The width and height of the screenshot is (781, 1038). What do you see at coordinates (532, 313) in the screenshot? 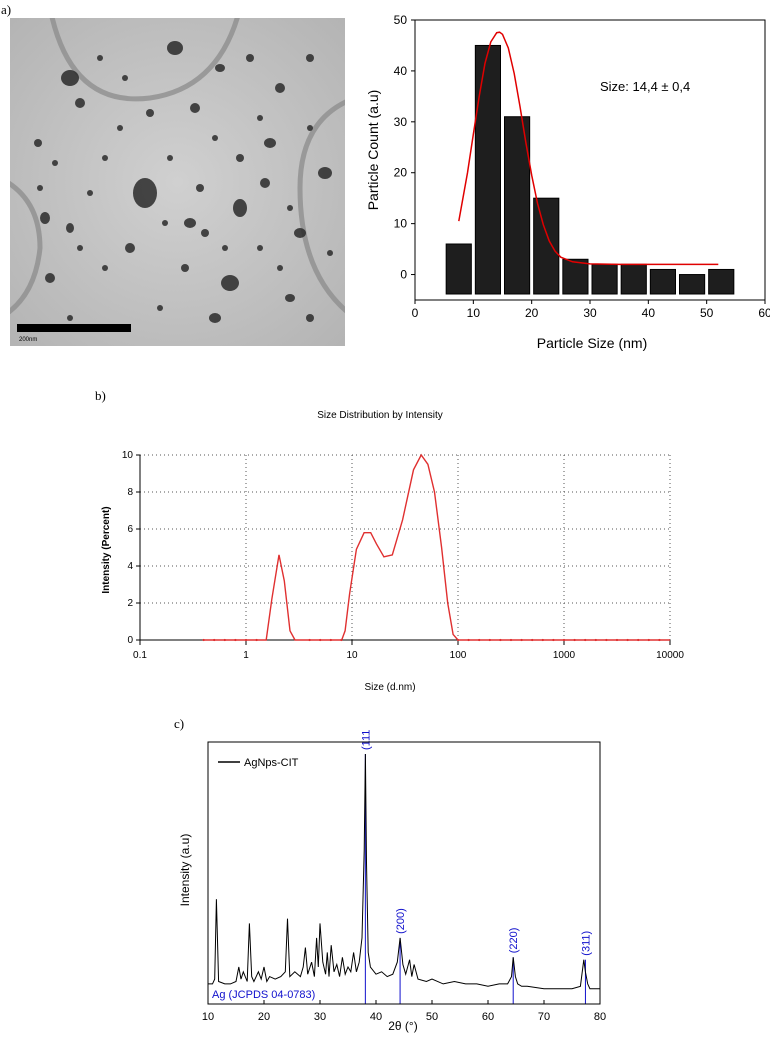
I see `x-tick-label: 20` at bounding box center [532, 313].